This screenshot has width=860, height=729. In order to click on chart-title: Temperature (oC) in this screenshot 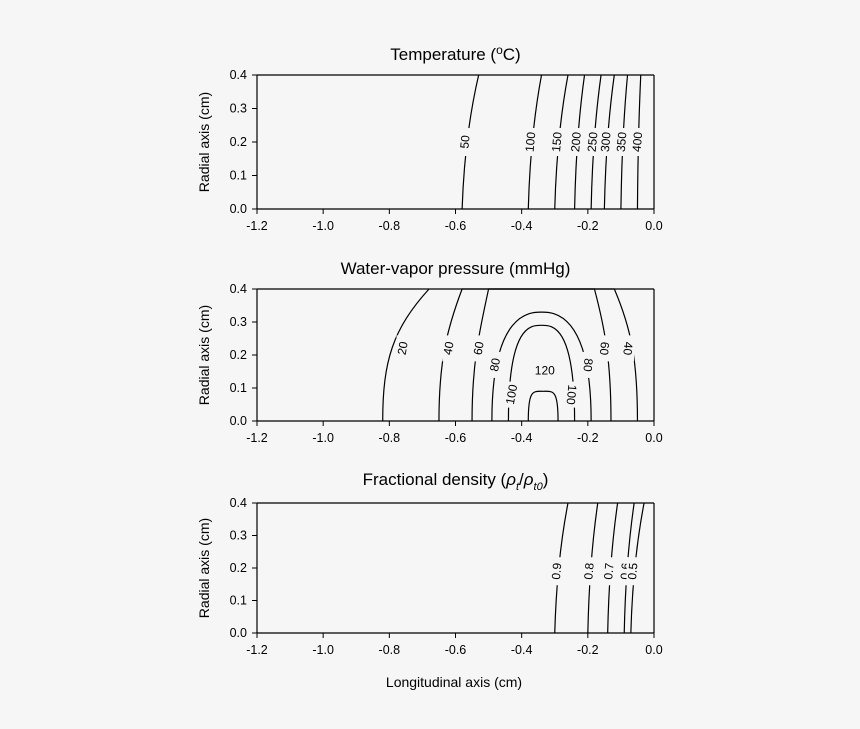, I will do `click(455, 53)`.